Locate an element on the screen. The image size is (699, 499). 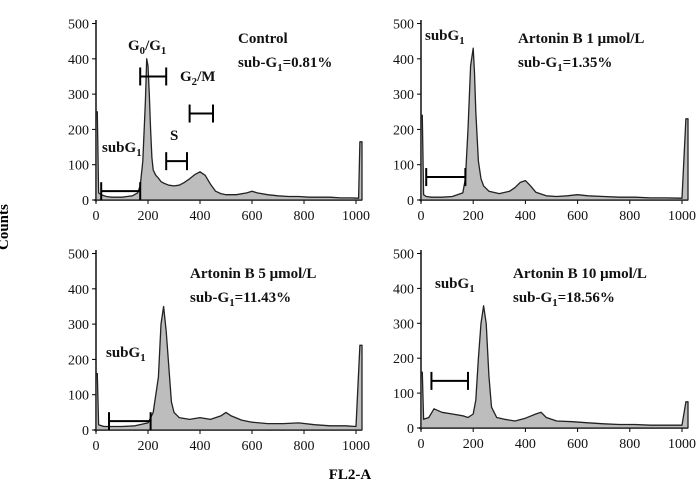
gate-marker: G0/G1 is located at coordinates (148, 62).